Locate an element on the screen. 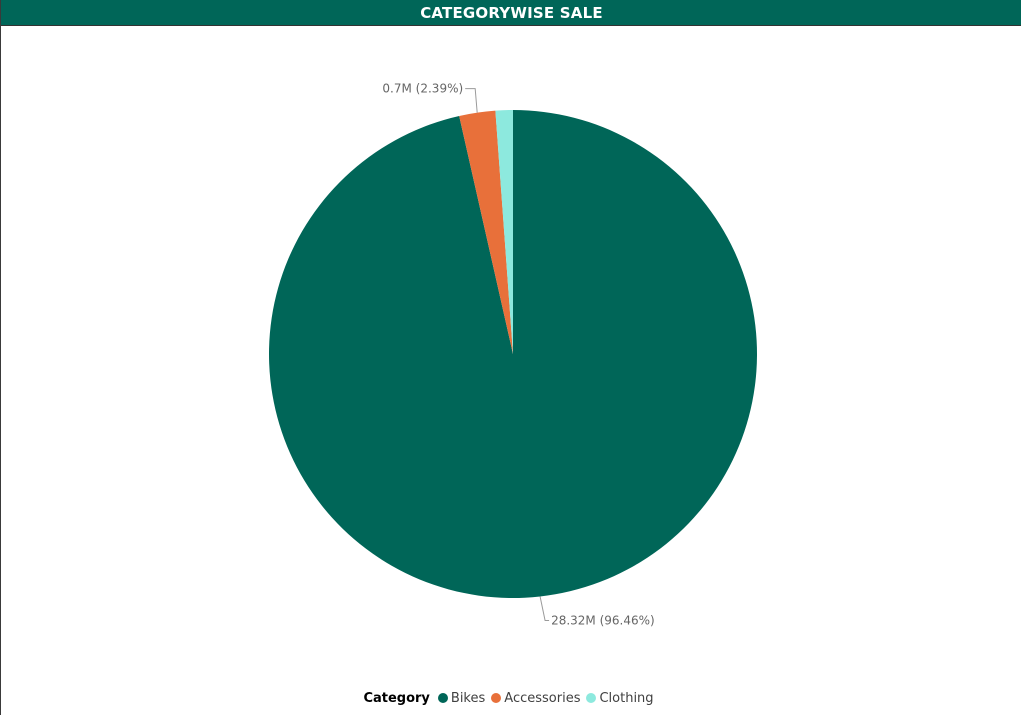  chart-title: CATEGORYWISE SALE is located at coordinates (511, 12).